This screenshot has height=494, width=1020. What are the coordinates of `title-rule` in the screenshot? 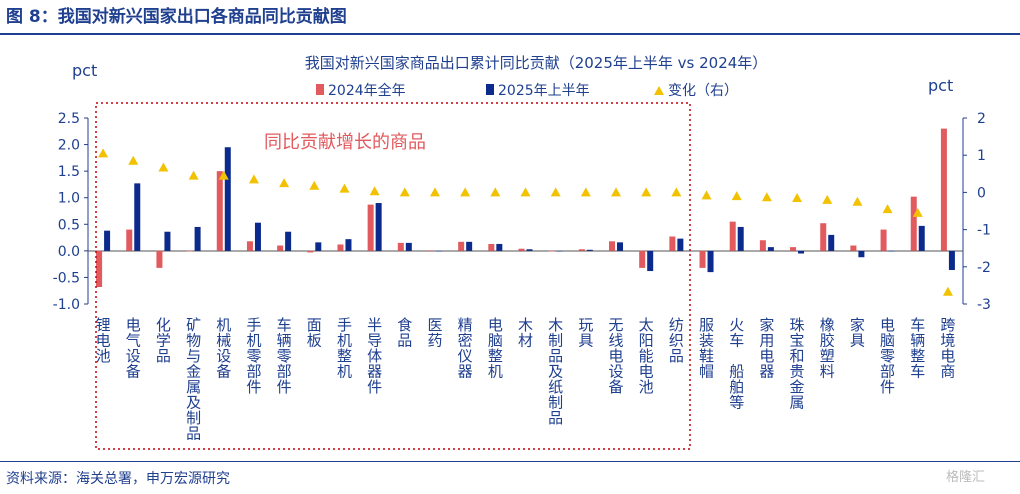 It's located at (510, 34).